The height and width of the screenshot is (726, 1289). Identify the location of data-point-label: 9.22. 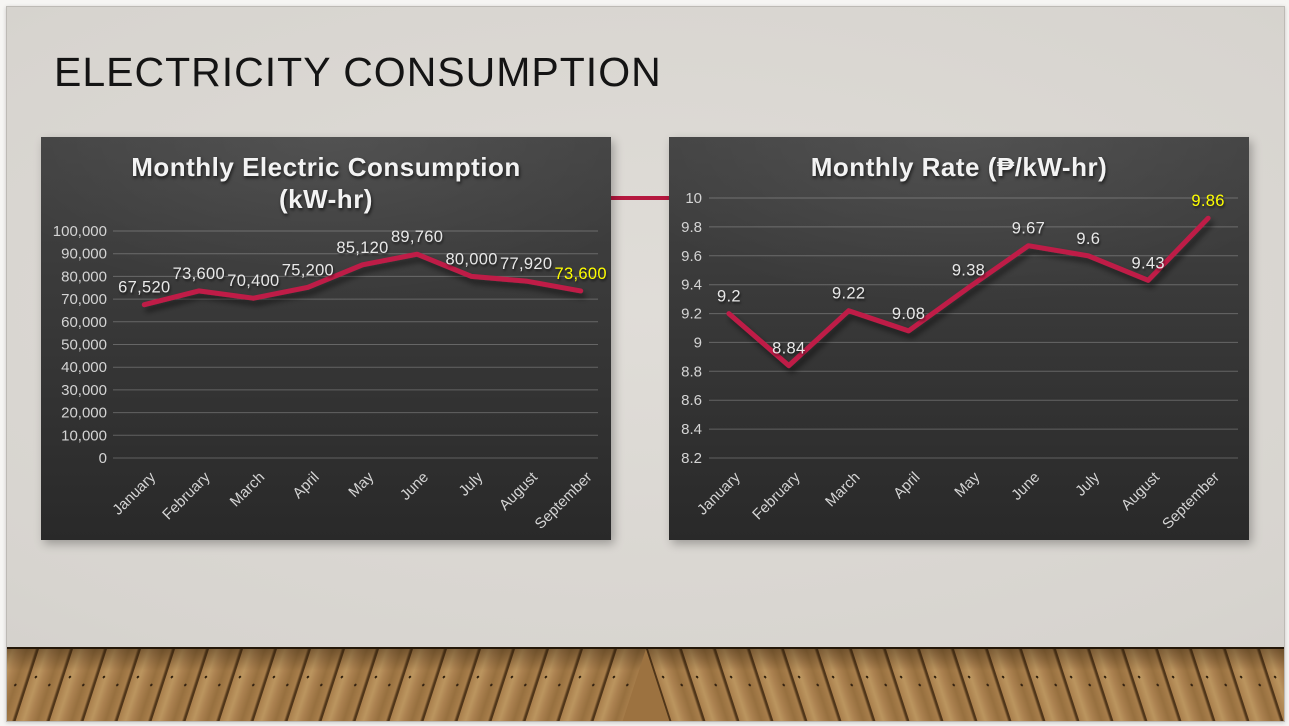
(848, 294).